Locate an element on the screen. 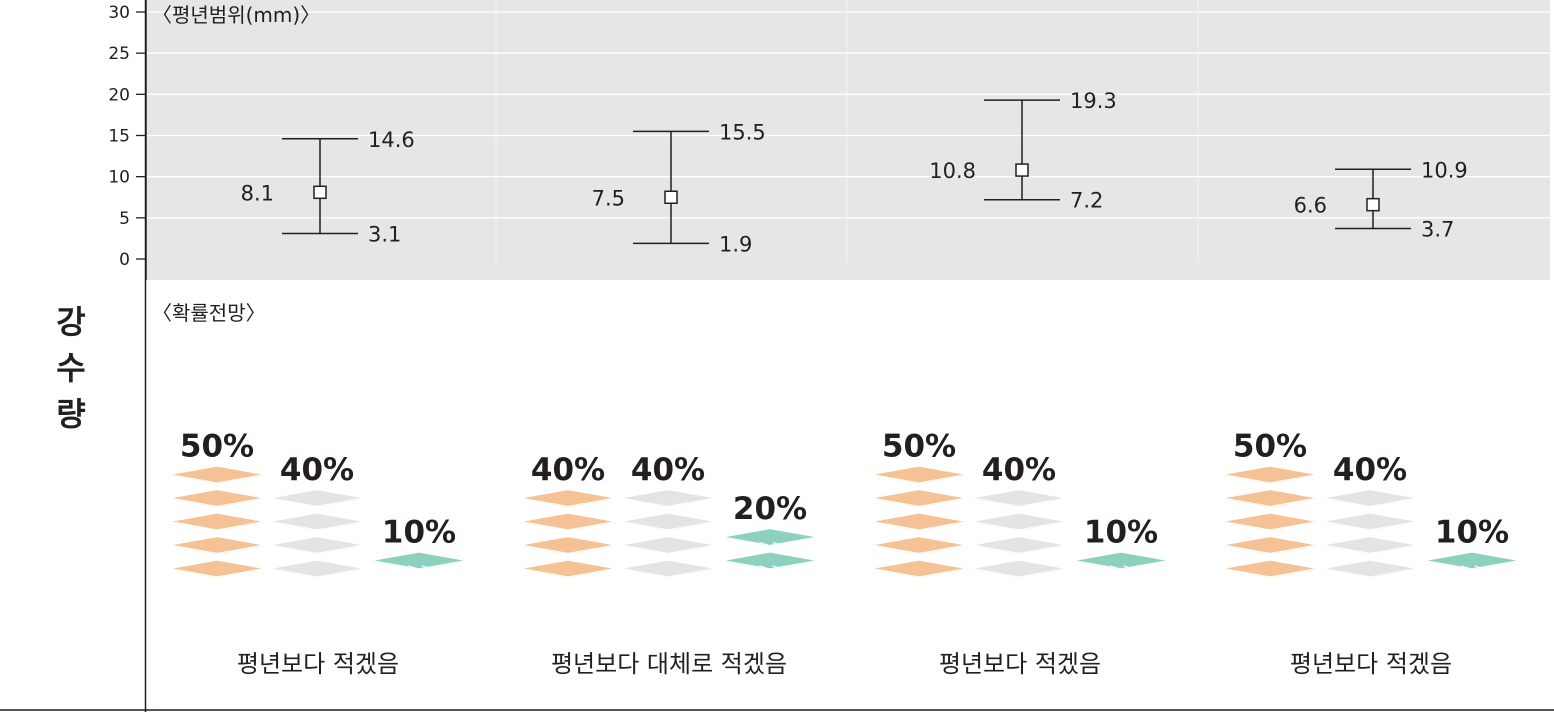 Image resolution: width=1554 pixels, height=712 pixels. low-value-label: 3.7 is located at coordinates (1437, 230).